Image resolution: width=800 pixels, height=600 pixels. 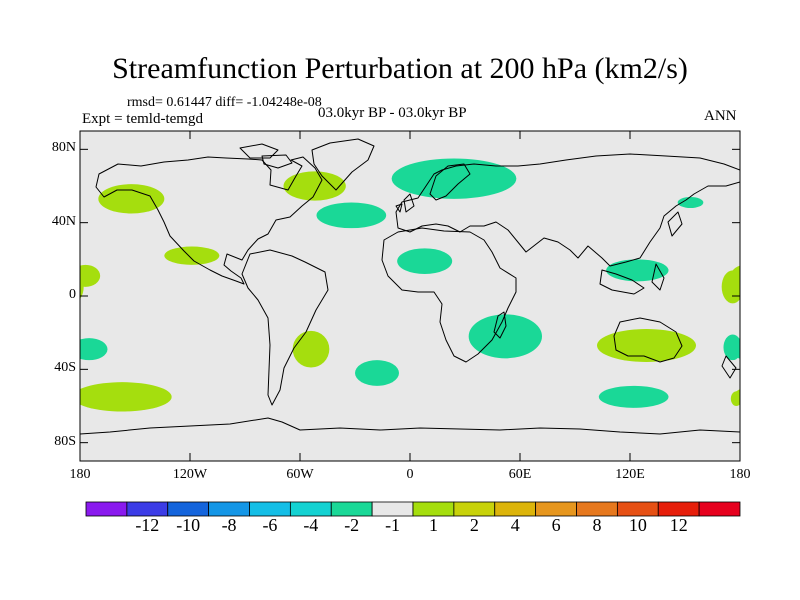 What do you see at coordinates (632, 279) in the screenshot?
I see `coastline-southeast-asia` at bounding box center [632, 279].